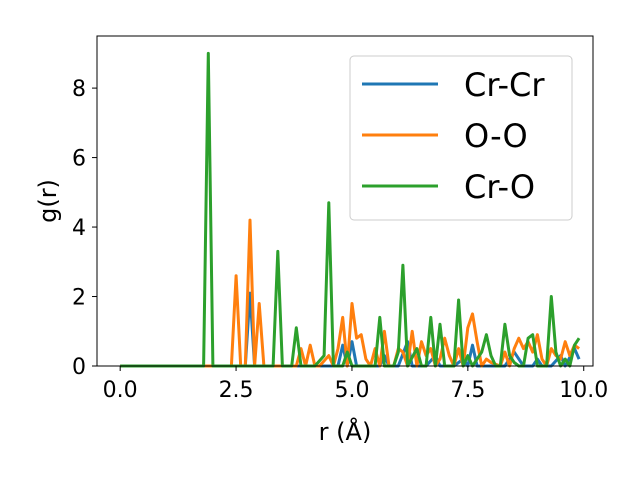 Image resolution: width=640 pixels, height=480 pixels. Describe the element at coordinates (583, 390) in the screenshot. I see `x-tick-label: 10.0` at that location.